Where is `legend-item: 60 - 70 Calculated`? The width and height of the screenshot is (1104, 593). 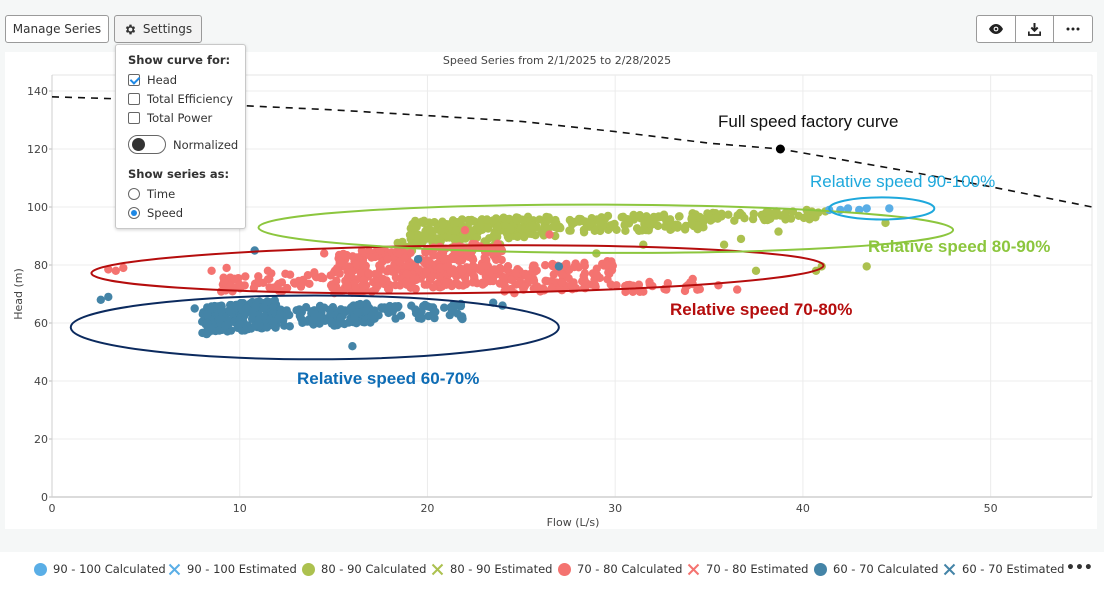 legend-item: 60 - 70 Calculated is located at coordinates (876, 569).